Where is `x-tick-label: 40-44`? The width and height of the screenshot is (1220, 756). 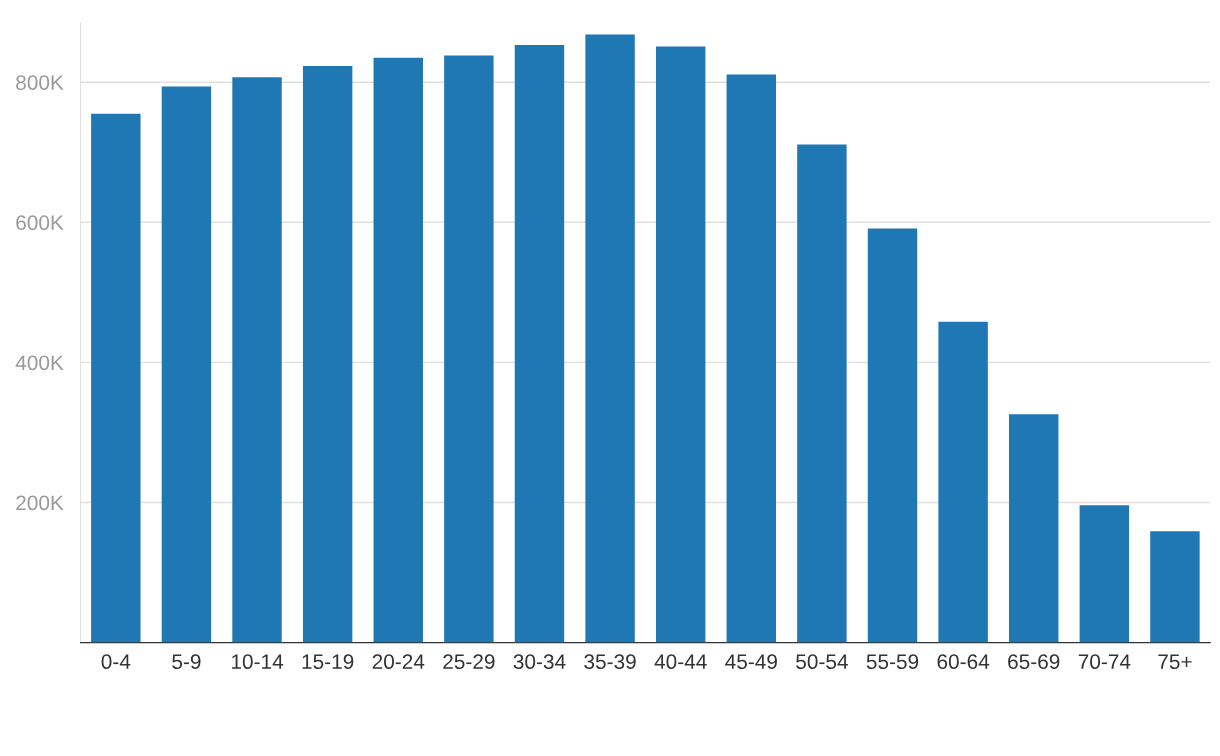
x-tick-label: 40-44 is located at coordinates (680, 662).